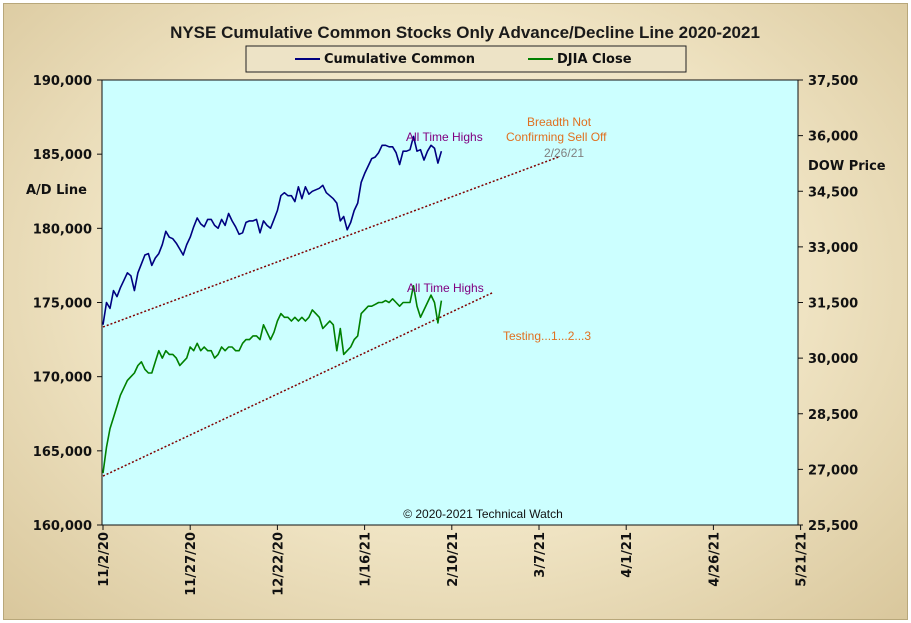  What do you see at coordinates (104, 559) in the screenshot?
I see `x-tick-label: 11/2/20` at bounding box center [104, 559].